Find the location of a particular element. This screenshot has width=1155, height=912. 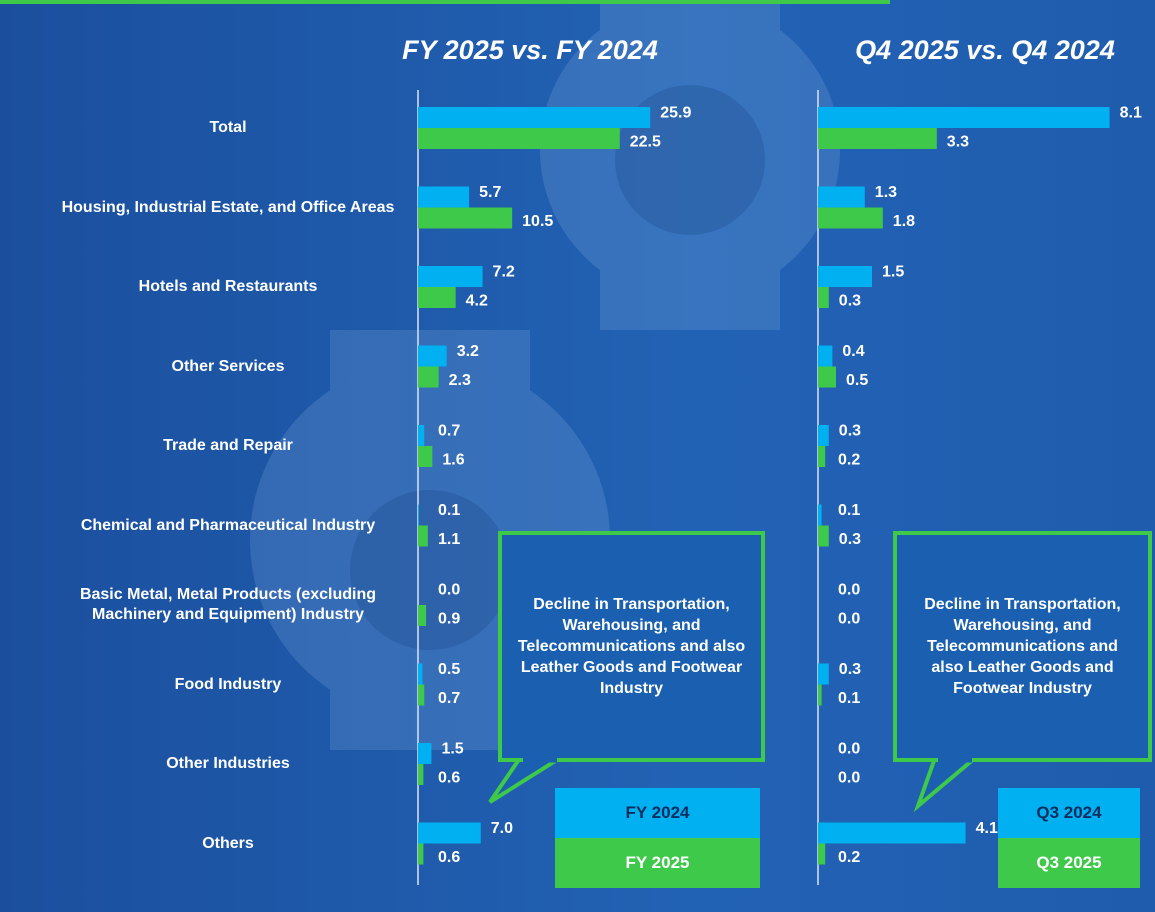

category-label: Total is located at coordinates (228, 127).